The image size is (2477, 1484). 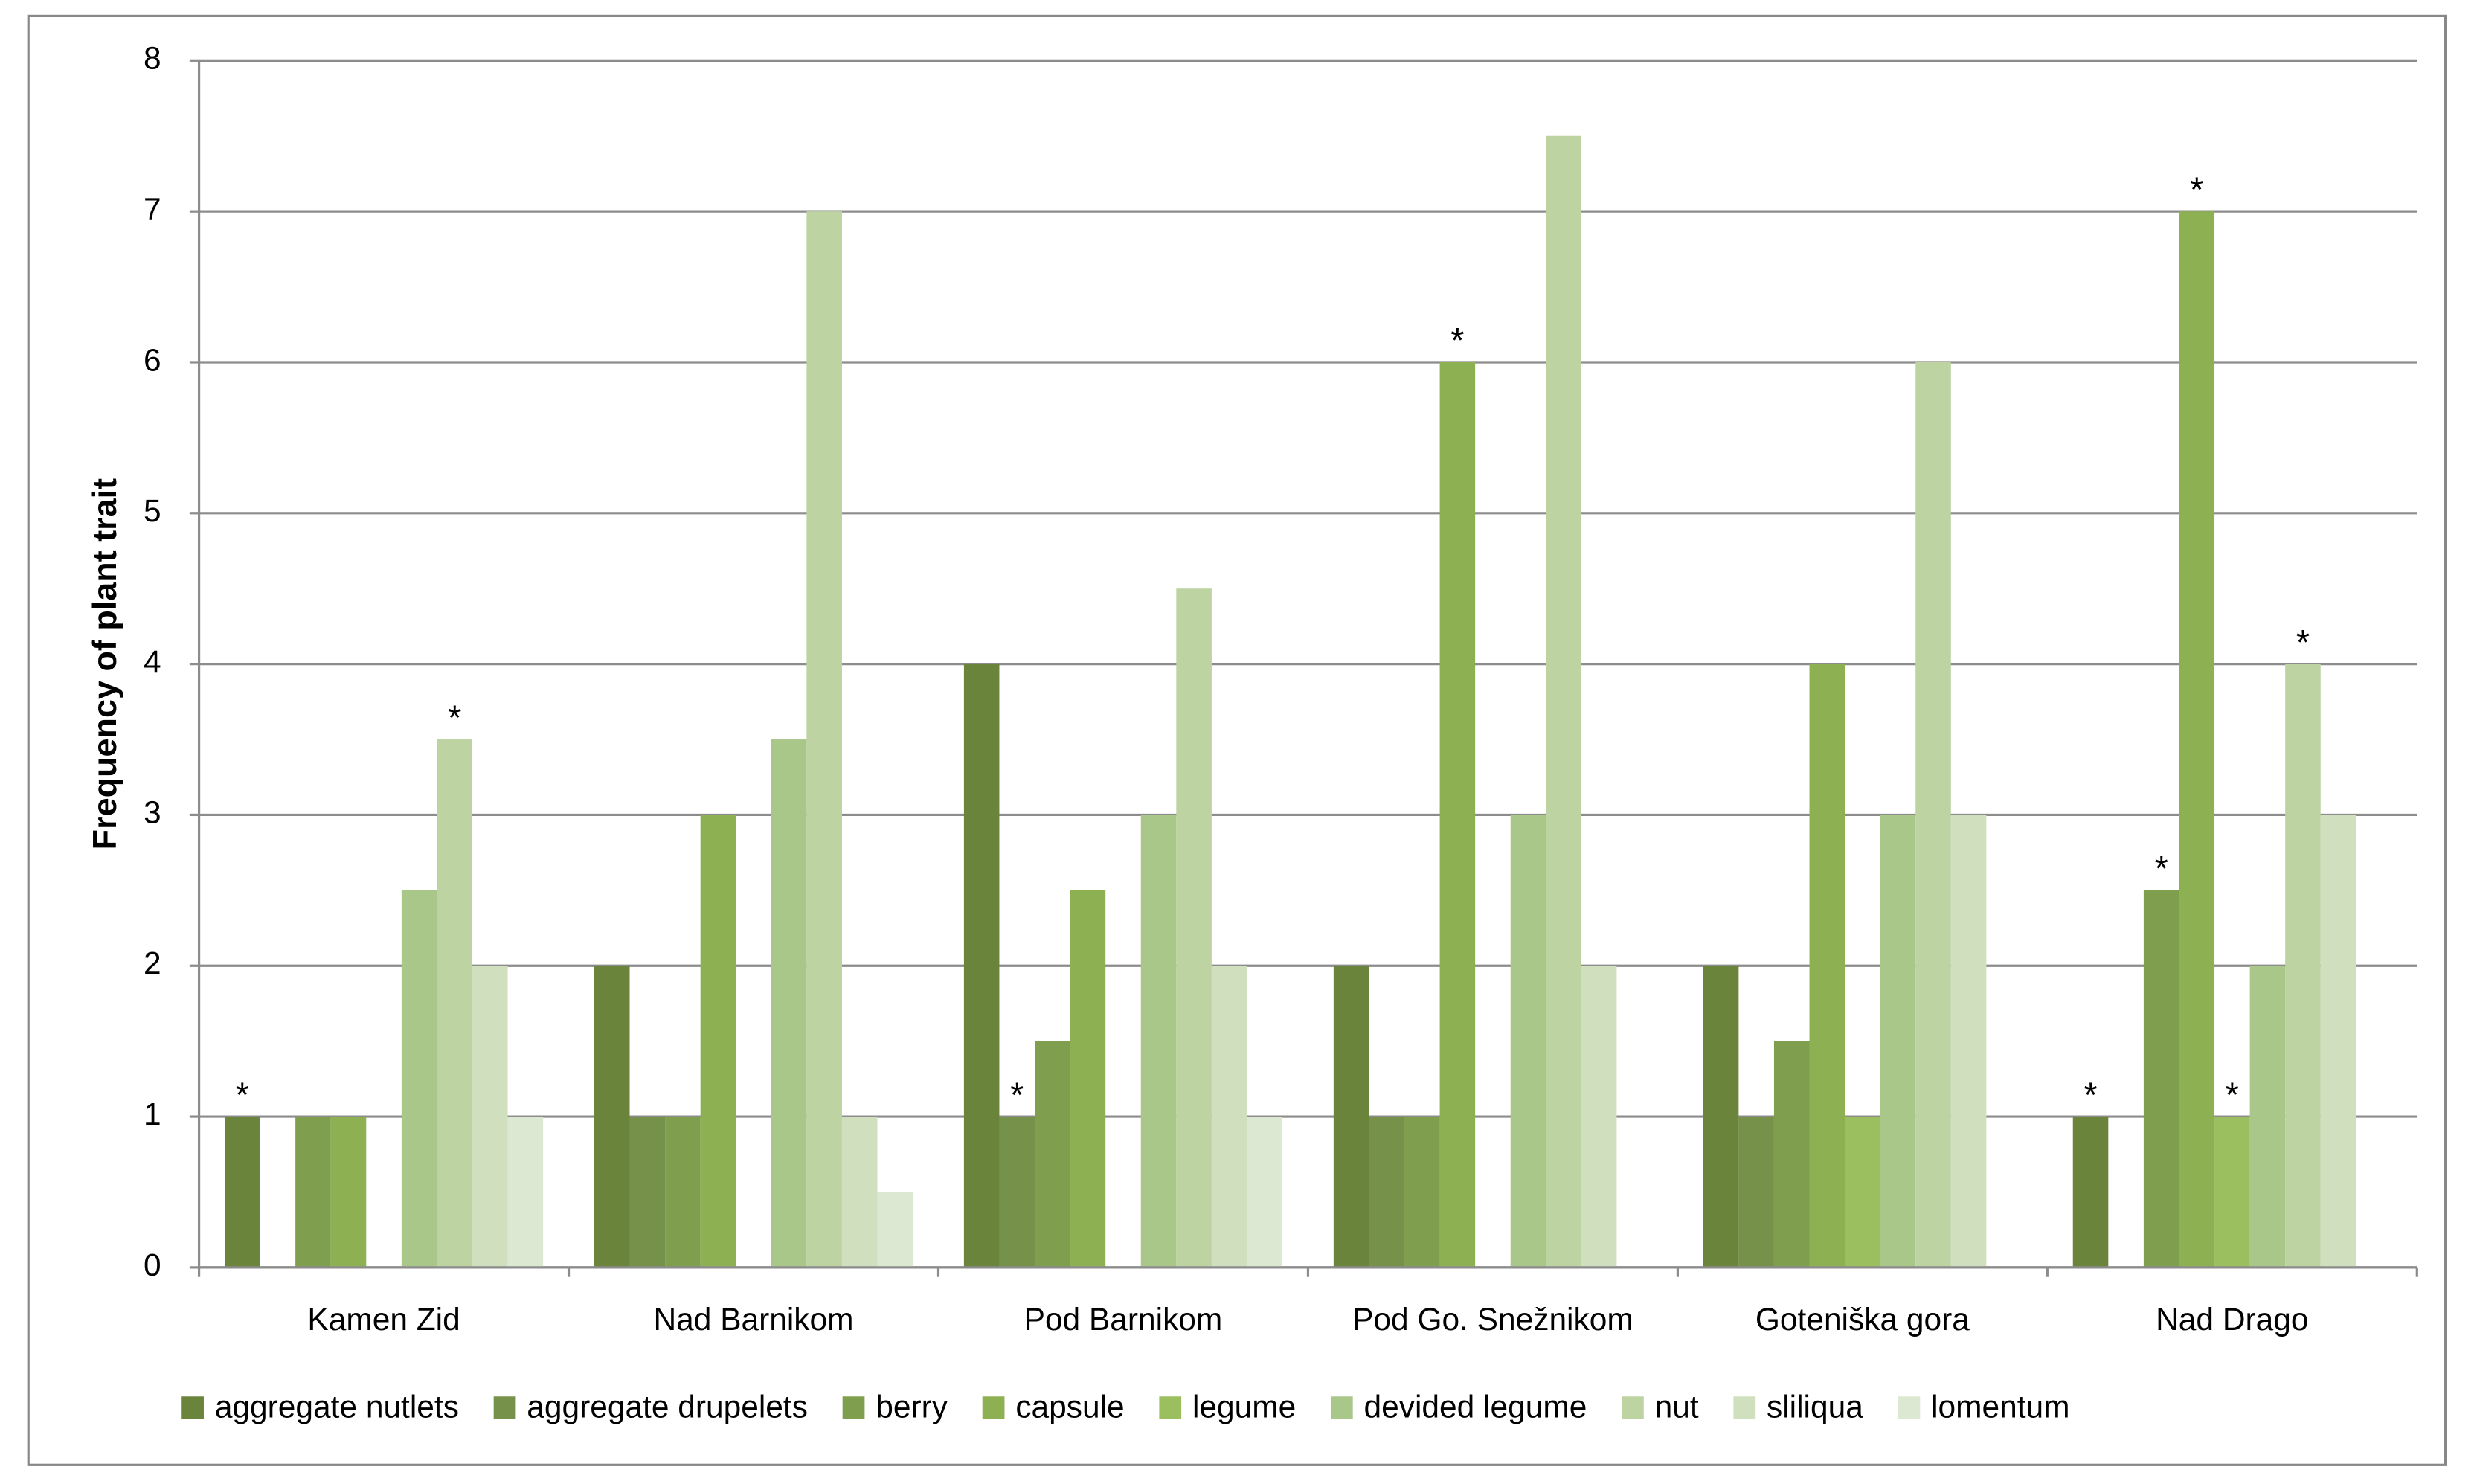 I want to click on x-tick-label: Kamen Zid, so click(x=383, y=1319).